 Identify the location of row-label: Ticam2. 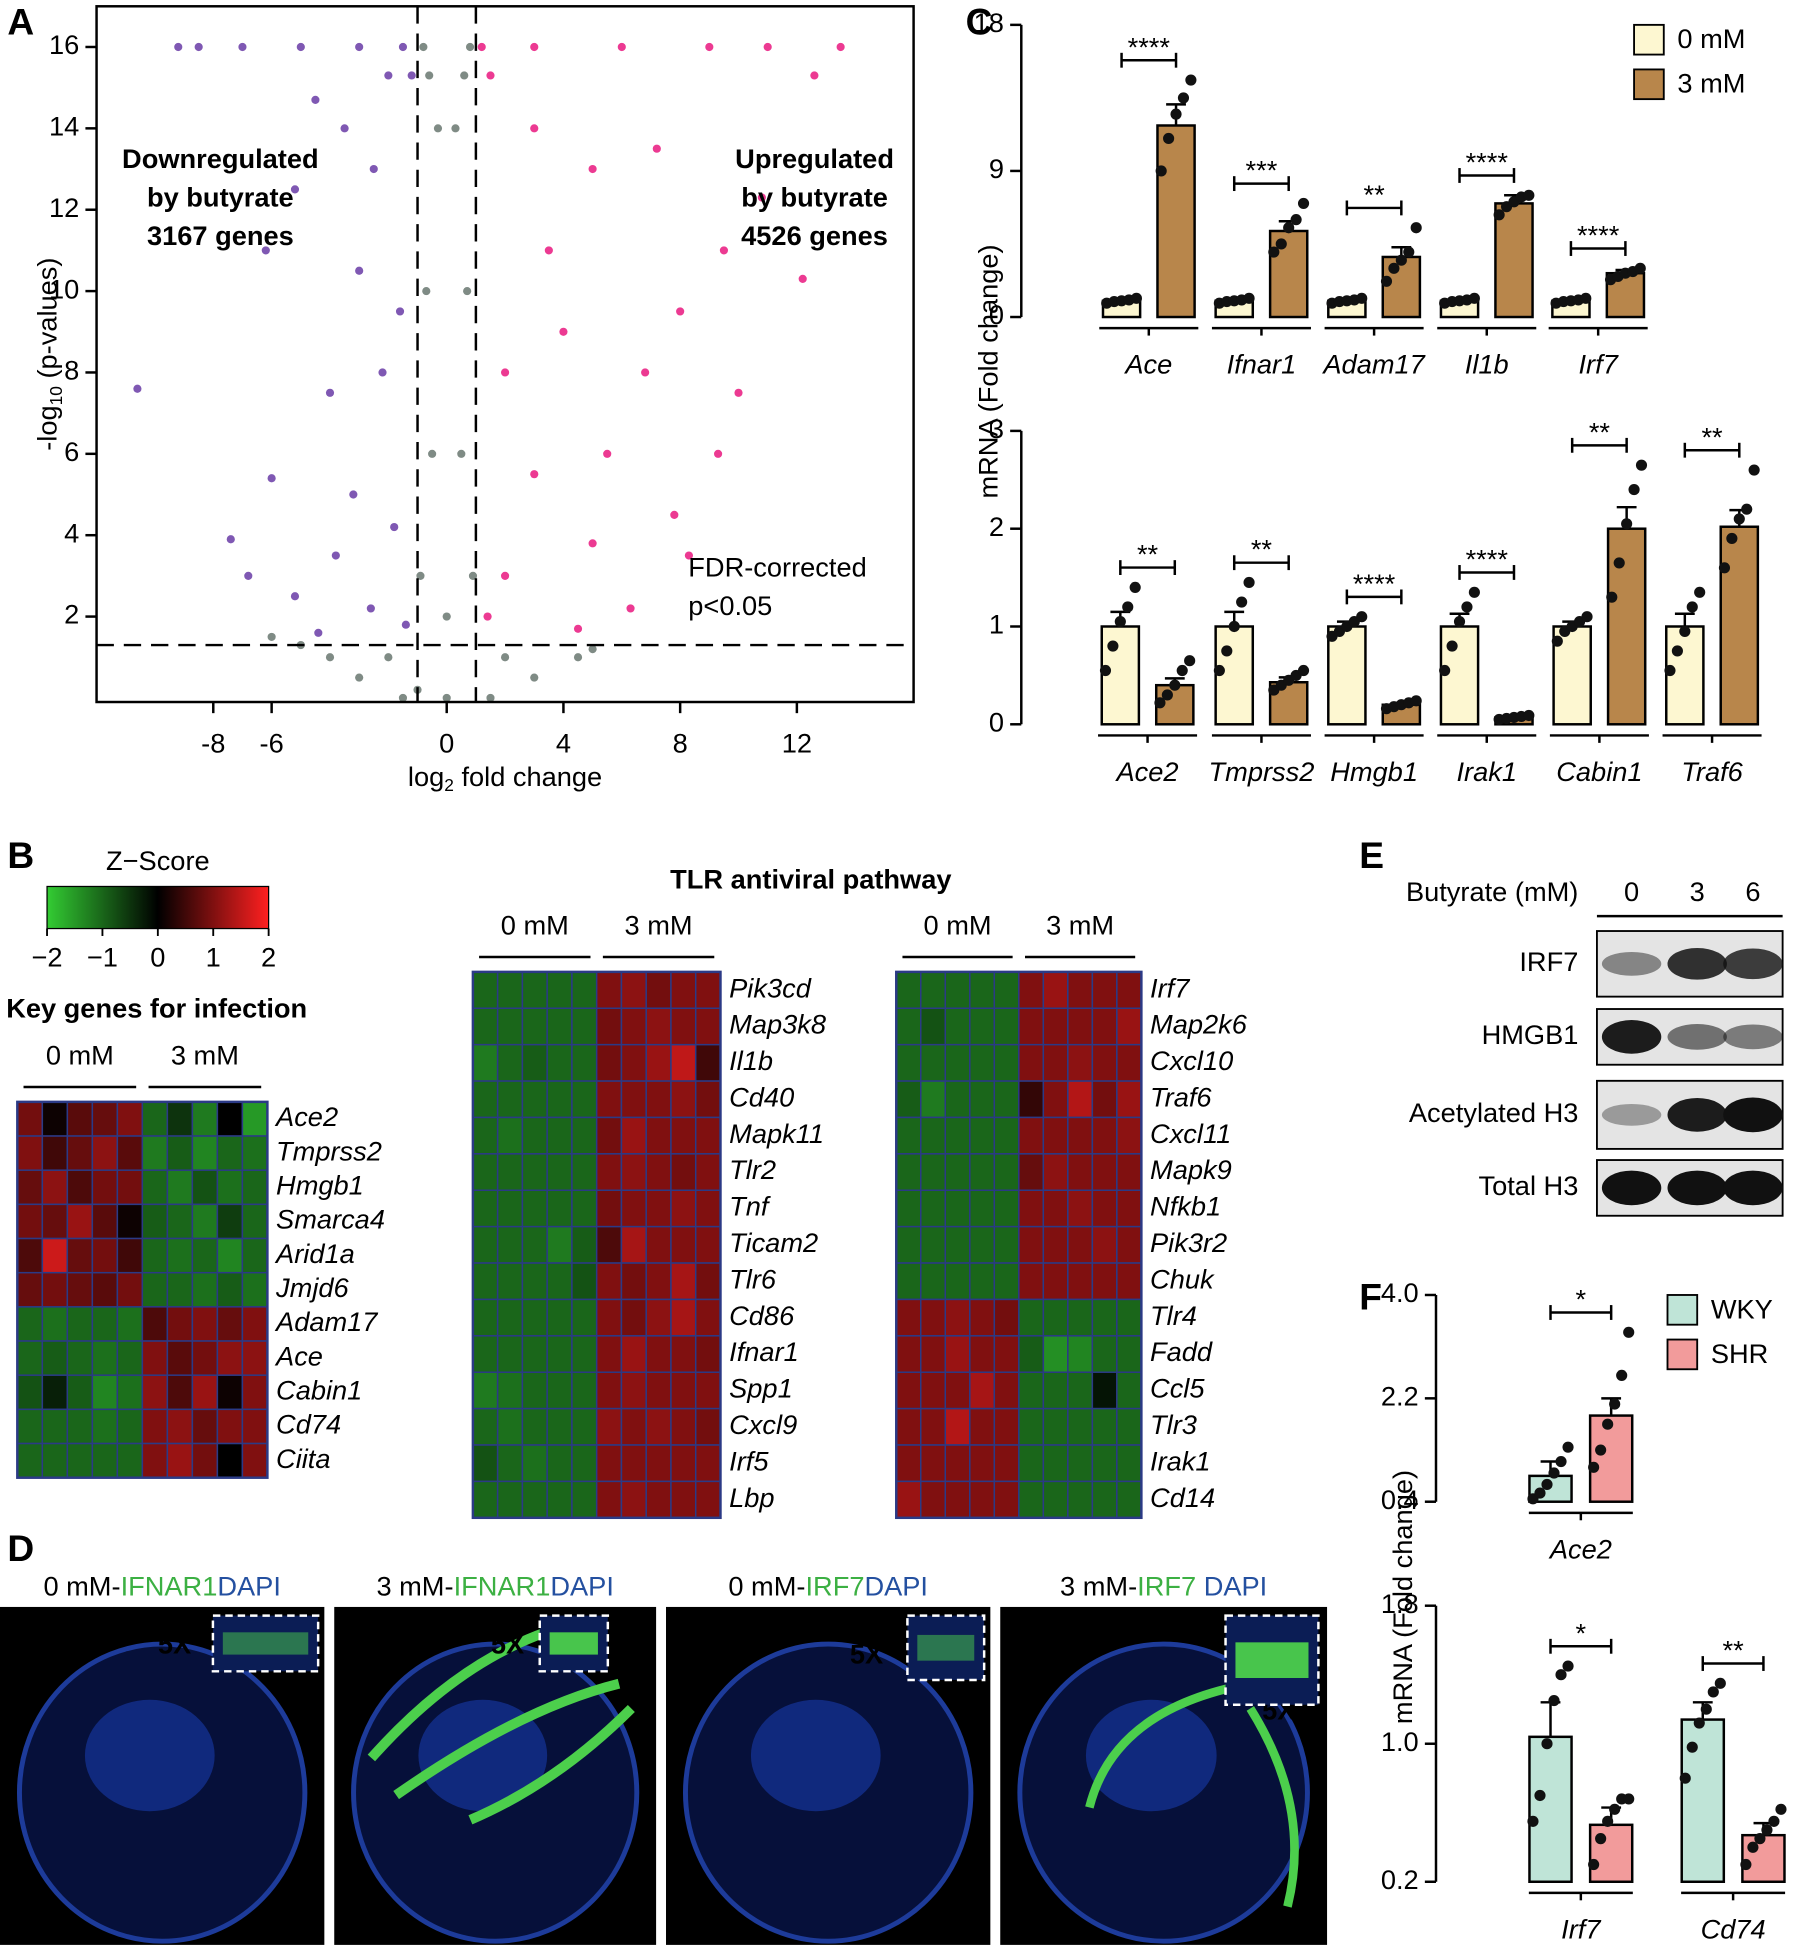
(773, 1242).